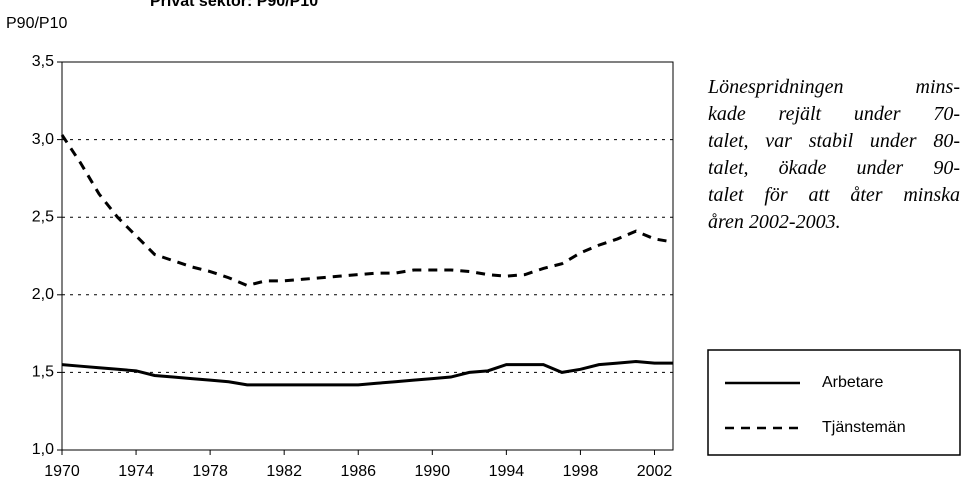 This screenshot has width=971, height=489. What do you see at coordinates (774, 222) in the screenshot?
I see `annotation-line: åren 2002-2003.` at bounding box center [774, 222].